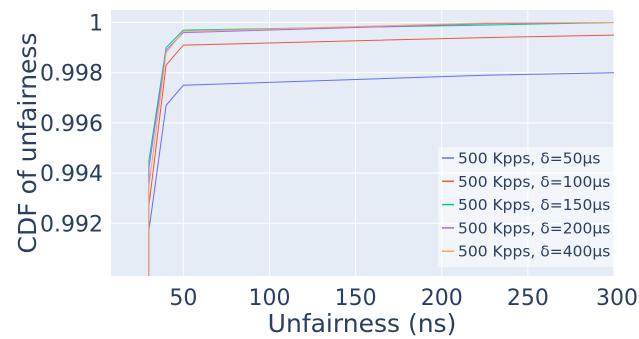 This screenshot has height=339, width=639. What do you see at coordinates (534, 205) in the screenshot?
I see `legend-label-3: 500 Kpps, δ=150μs` at bounding box center [534, 205].